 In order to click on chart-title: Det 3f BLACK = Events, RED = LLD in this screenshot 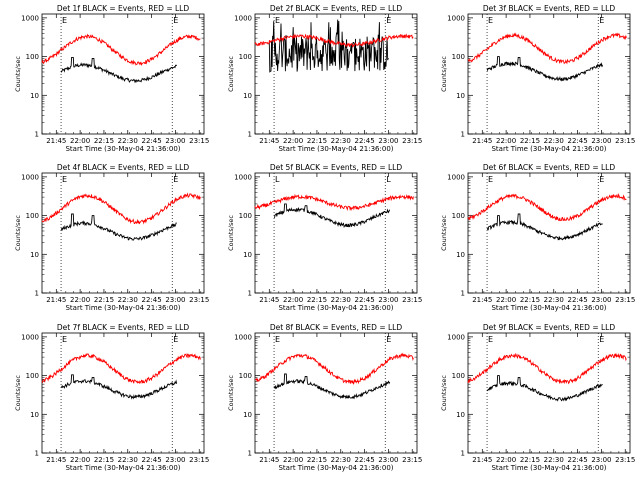, I will do `click(549, 8)`.